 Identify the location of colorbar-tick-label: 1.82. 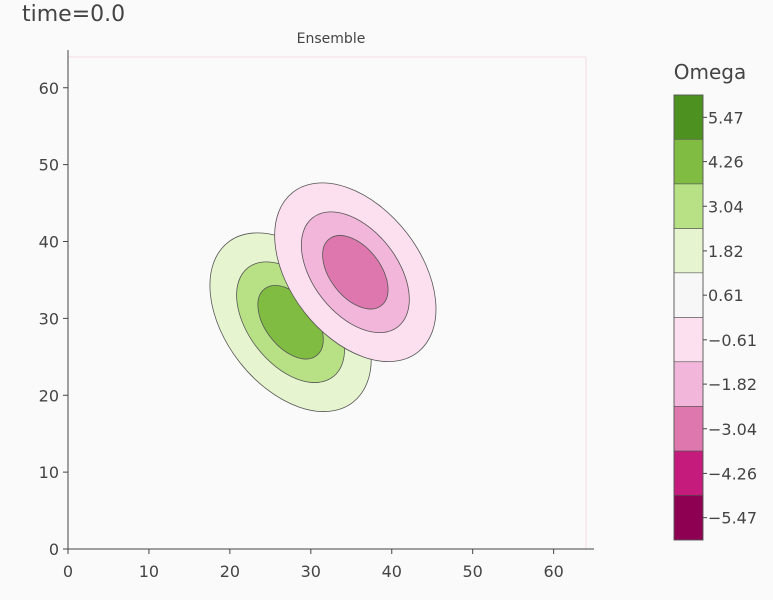
(726, 251).